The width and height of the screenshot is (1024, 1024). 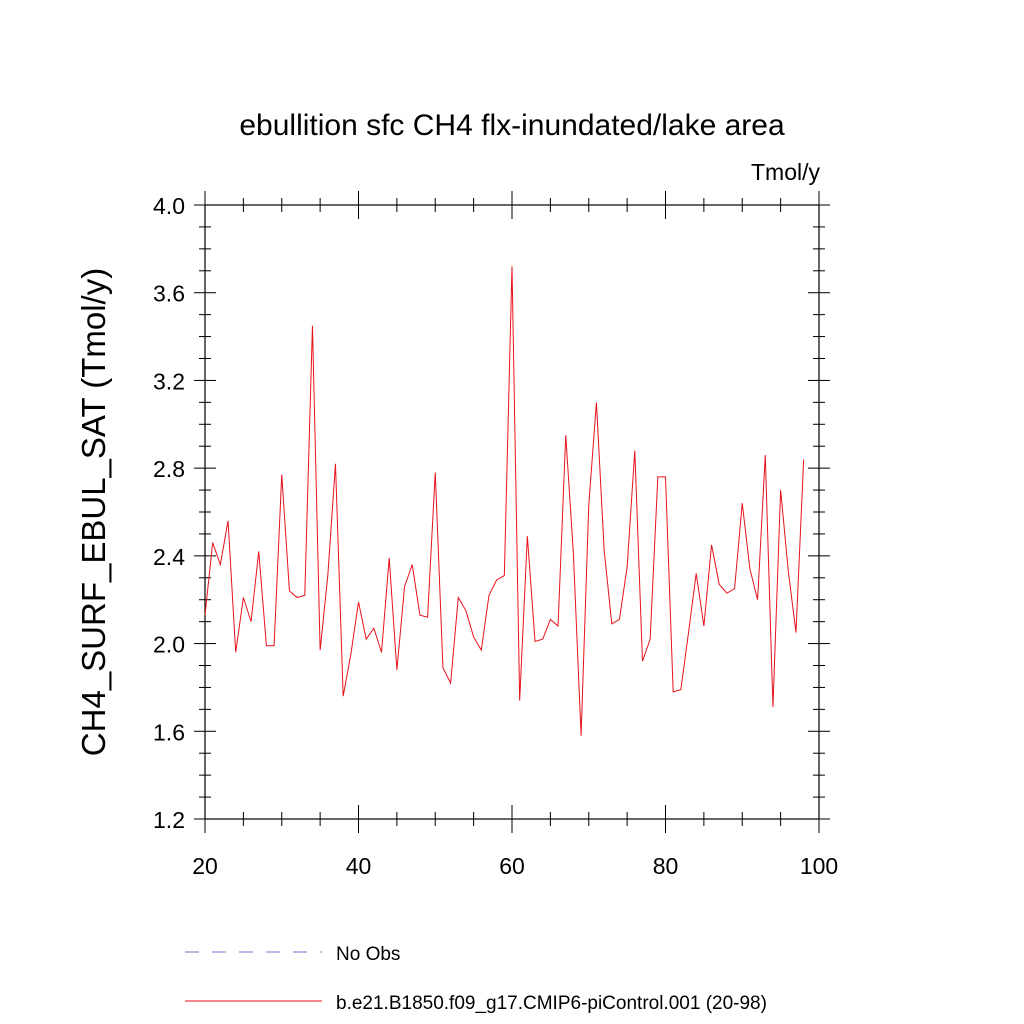 I want to click on x-tick-label: 80, so click(x=666, y=866).